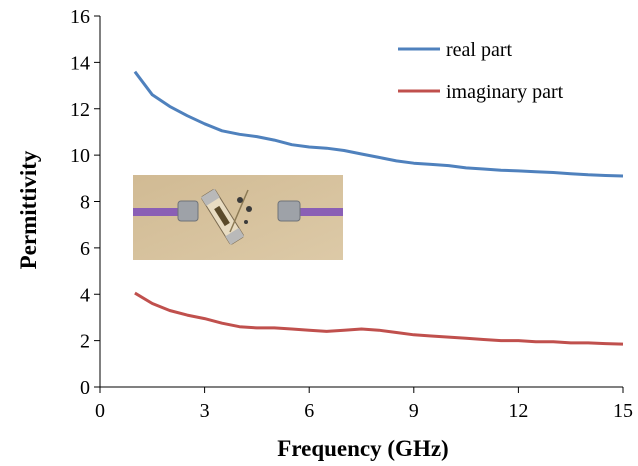 The width and height of the screenshot is (638, 466). Describe the element at coordinates (85, 388) in the screenshot. I see `y-tick-label: 0` at that location.